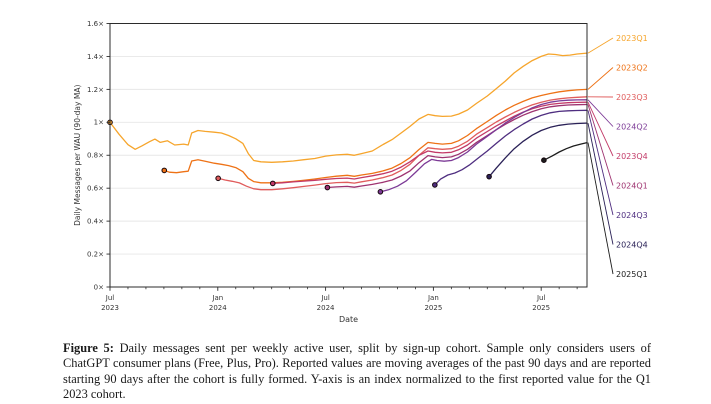 The width and height of the screenshot is (711, 404). Describe the element at coordinates (95, 57) in the screenshot. I see `y-tick-label: 1.4×` at that location.